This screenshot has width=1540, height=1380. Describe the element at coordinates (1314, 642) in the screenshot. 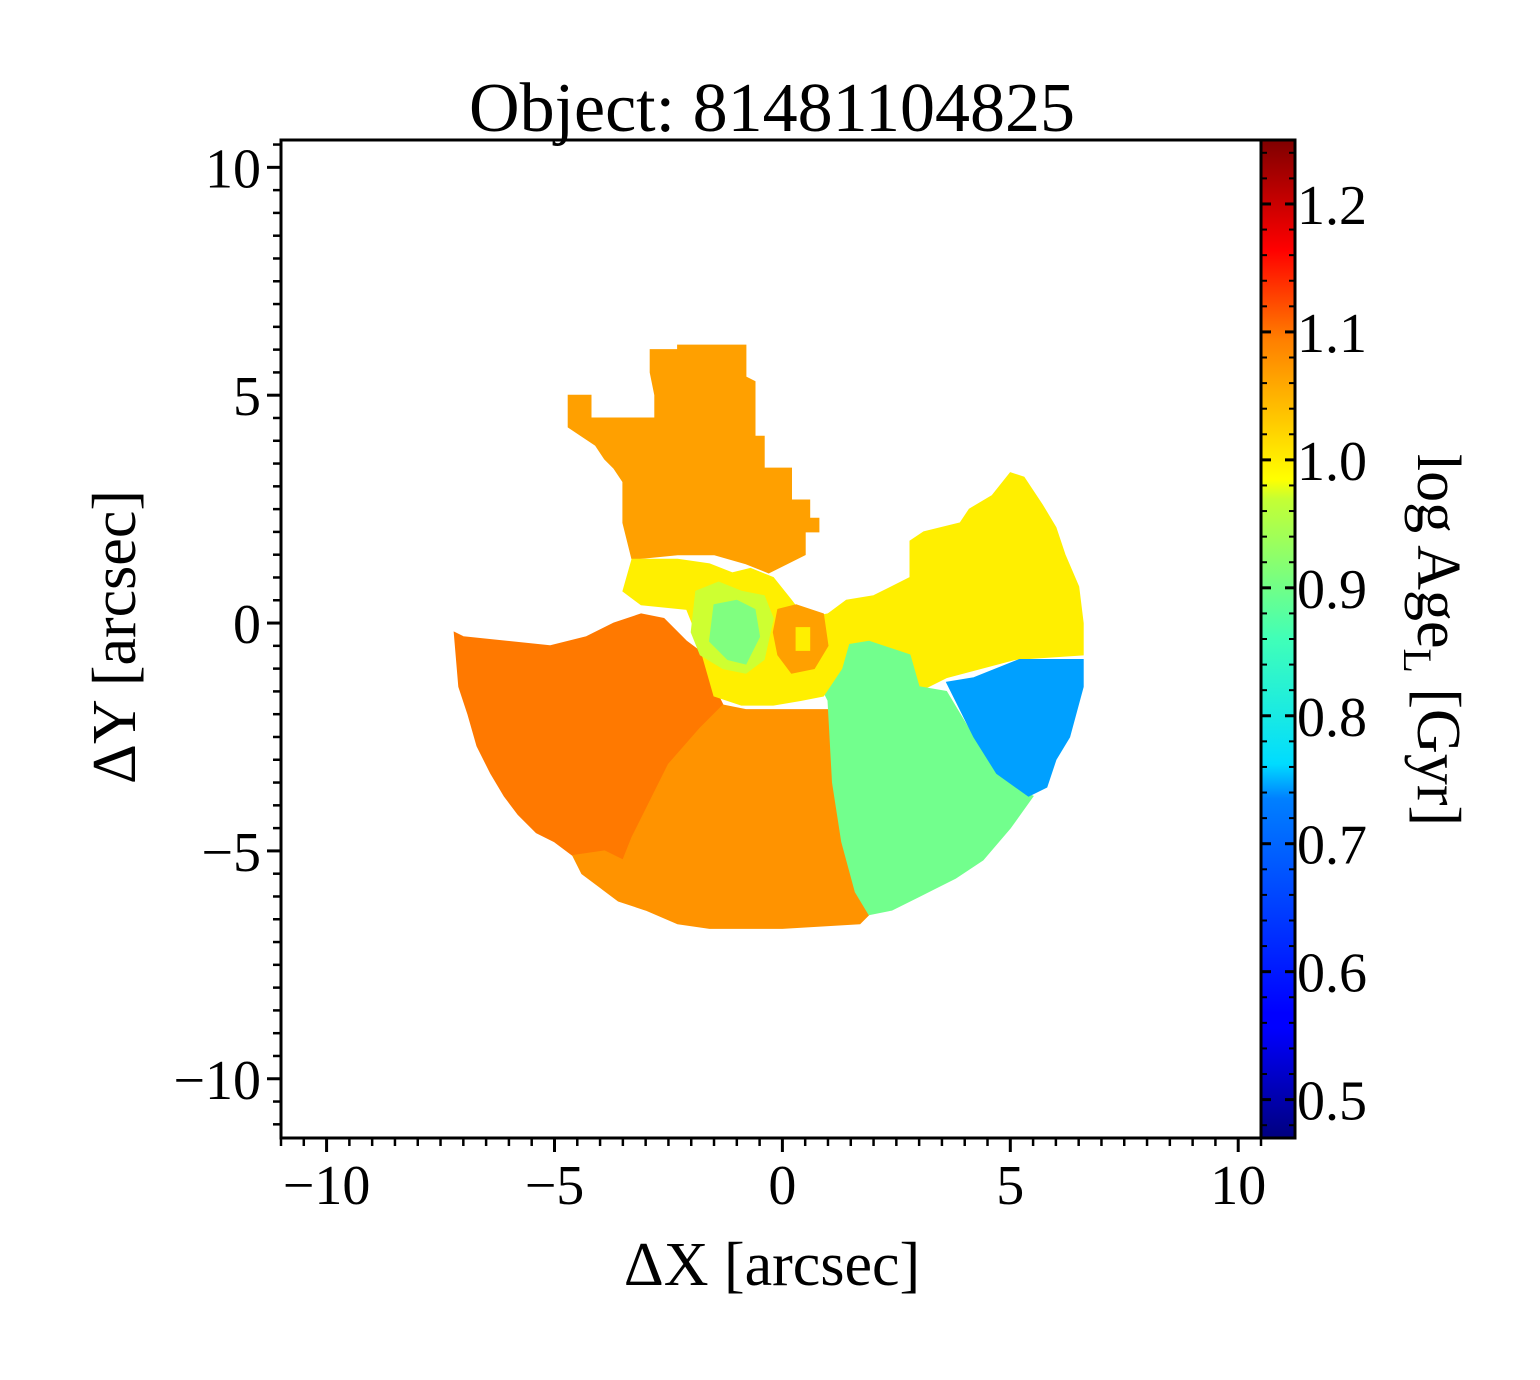

I see `colorbar-ticks: 1.2 1.1 1.0 0.9 0.8 0.7 0.6 0.5` at that location.